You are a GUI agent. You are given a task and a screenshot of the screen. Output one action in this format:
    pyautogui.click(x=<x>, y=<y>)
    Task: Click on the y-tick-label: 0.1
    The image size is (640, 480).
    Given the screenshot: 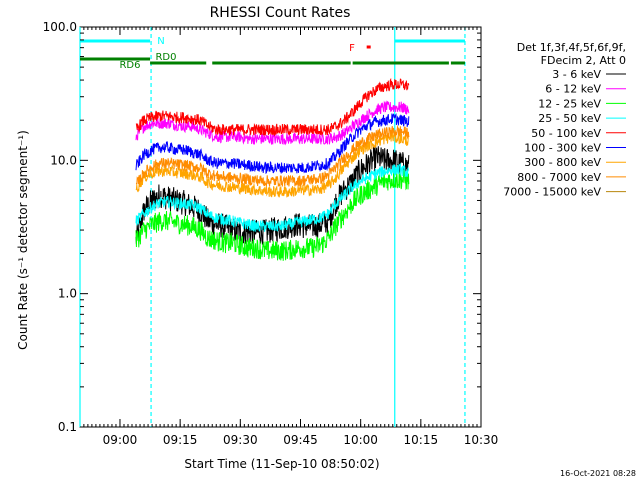 What is the action you would take?
    pyautogui.click(x=67, y=427)
    